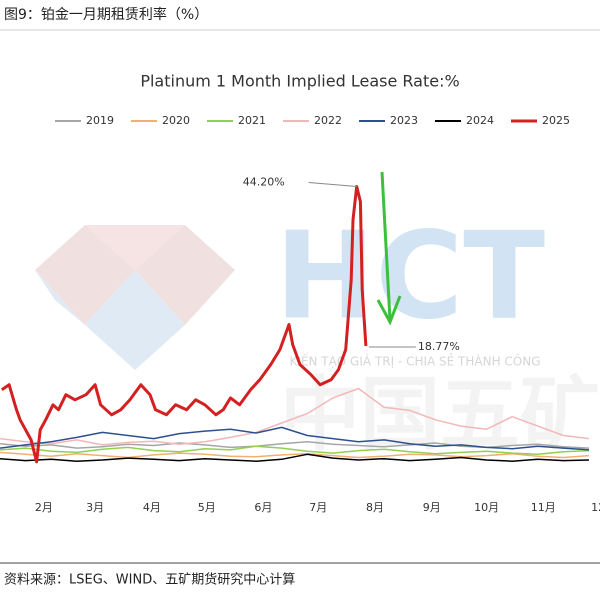  I want to click on x-tick-label: 4月, so click(152, 507).